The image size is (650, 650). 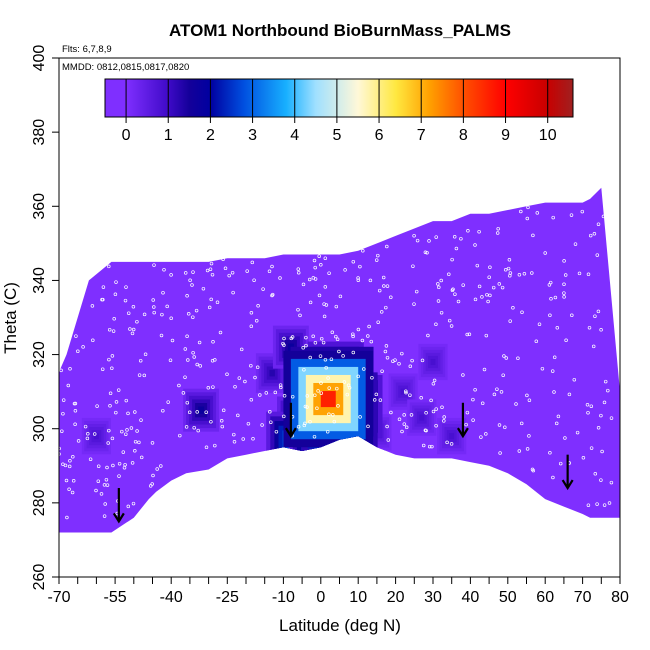 I want to click on colorbar-tick-label: 9, so click(x=505, y=135).